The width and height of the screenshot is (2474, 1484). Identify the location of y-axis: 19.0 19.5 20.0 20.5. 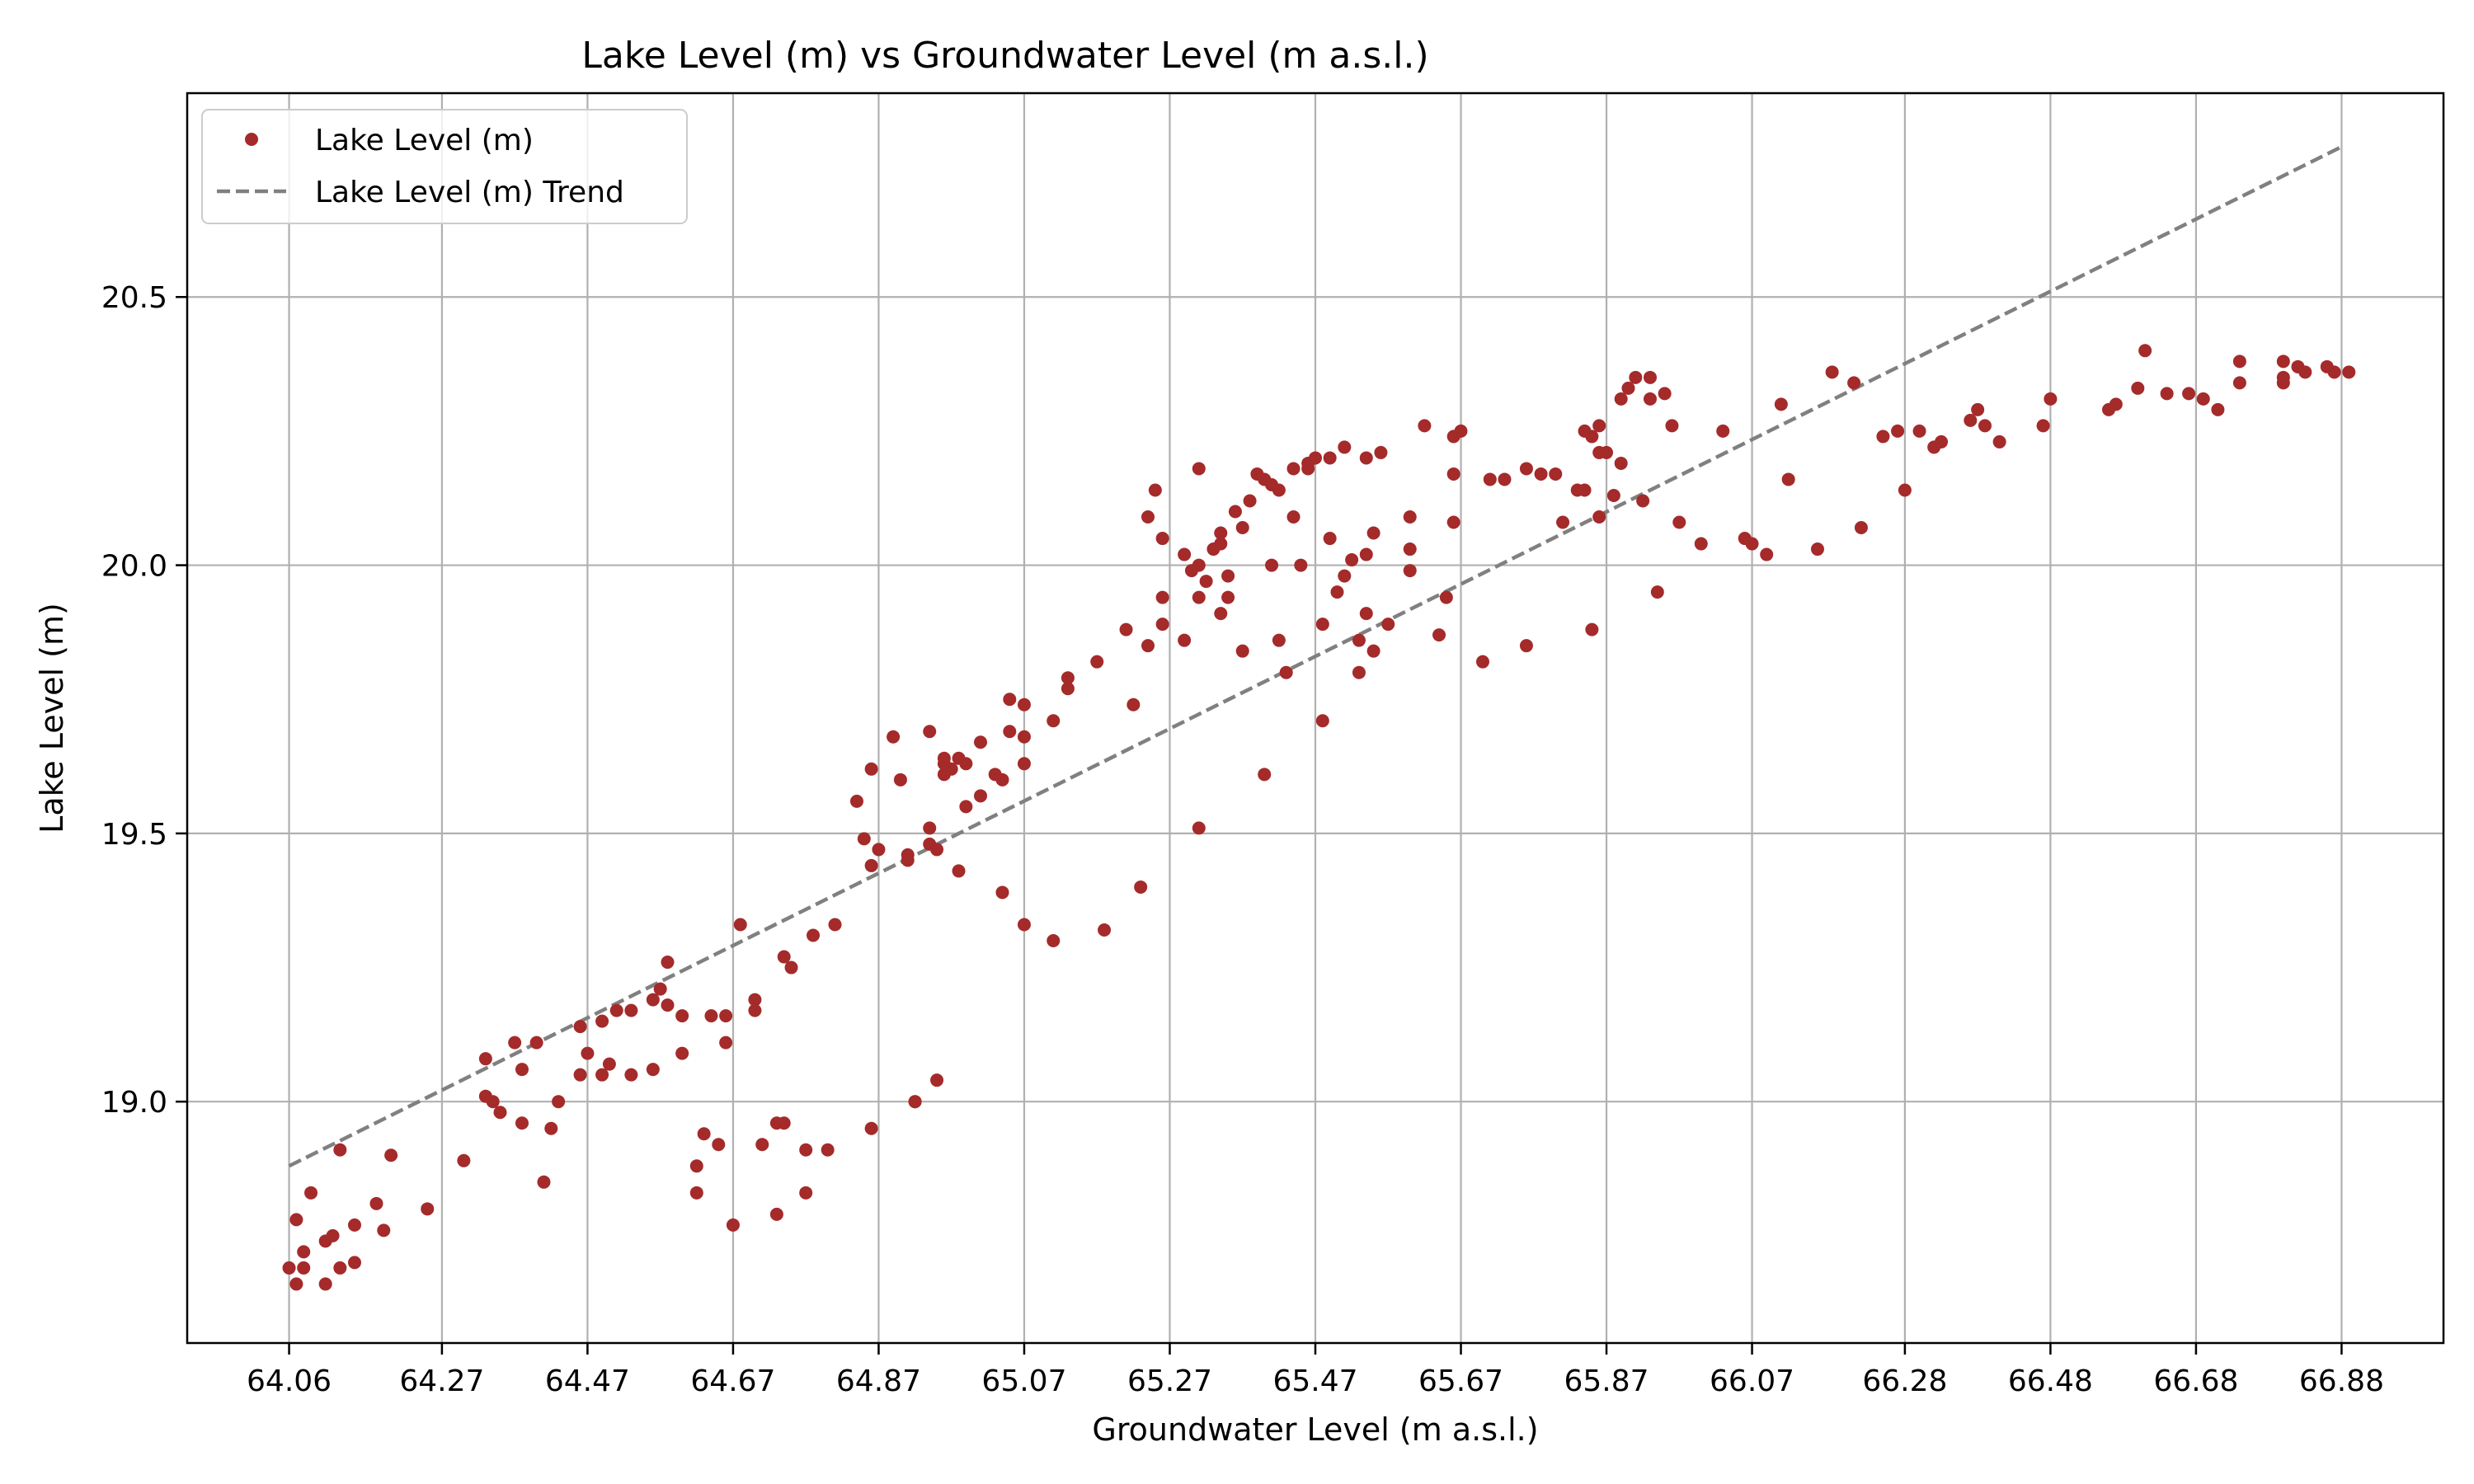
(144, 700).